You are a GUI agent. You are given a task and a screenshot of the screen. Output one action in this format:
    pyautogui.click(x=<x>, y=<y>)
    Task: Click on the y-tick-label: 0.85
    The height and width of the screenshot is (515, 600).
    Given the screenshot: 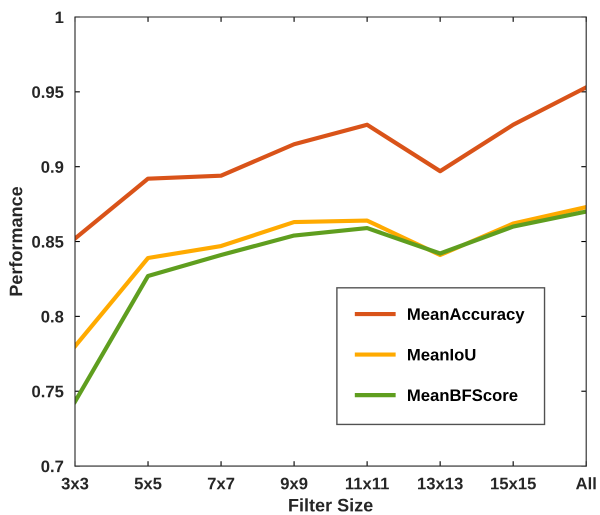 What is the action you would take?
    pyautogui.click(x=48, y=242)
    